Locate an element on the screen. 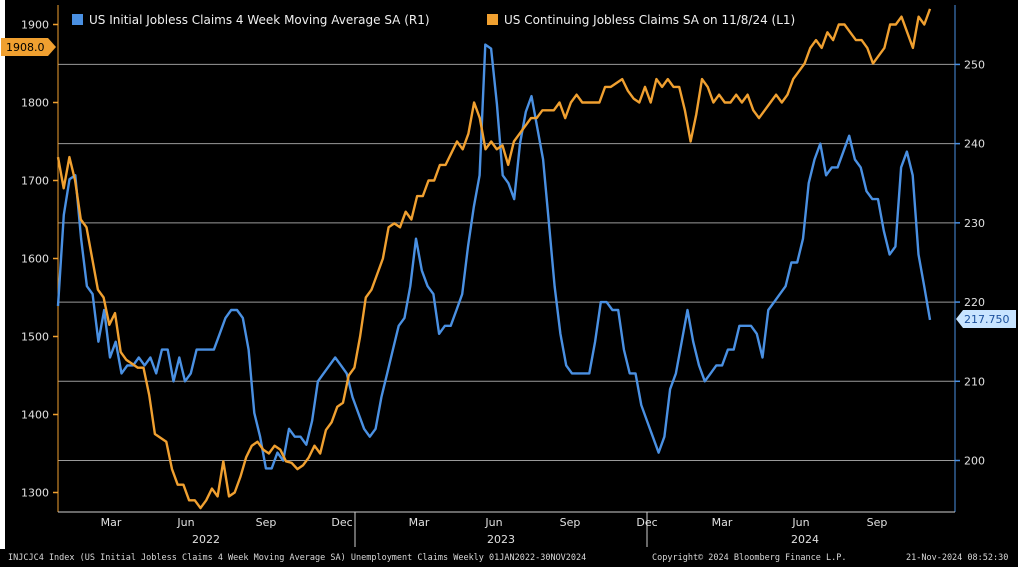  x-month-label: Dec is located at coordinates (341, 522).